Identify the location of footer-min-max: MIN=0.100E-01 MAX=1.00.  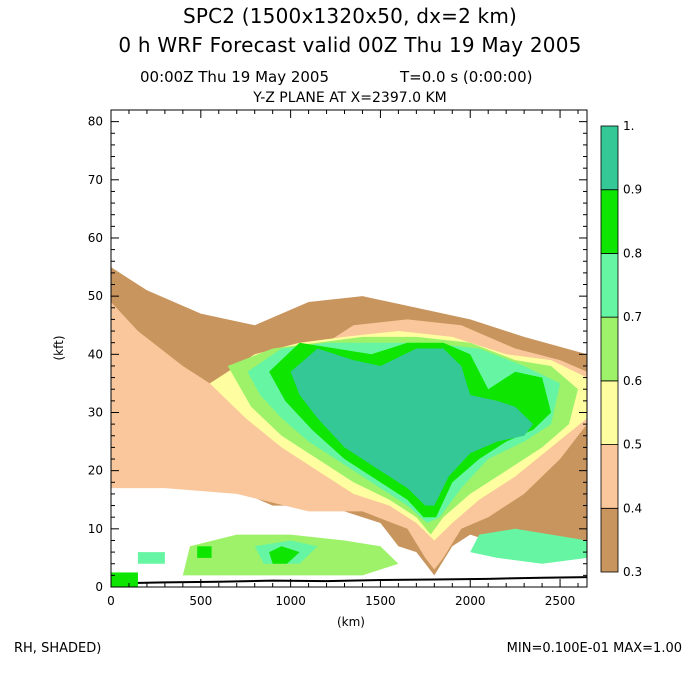
(594, 648).